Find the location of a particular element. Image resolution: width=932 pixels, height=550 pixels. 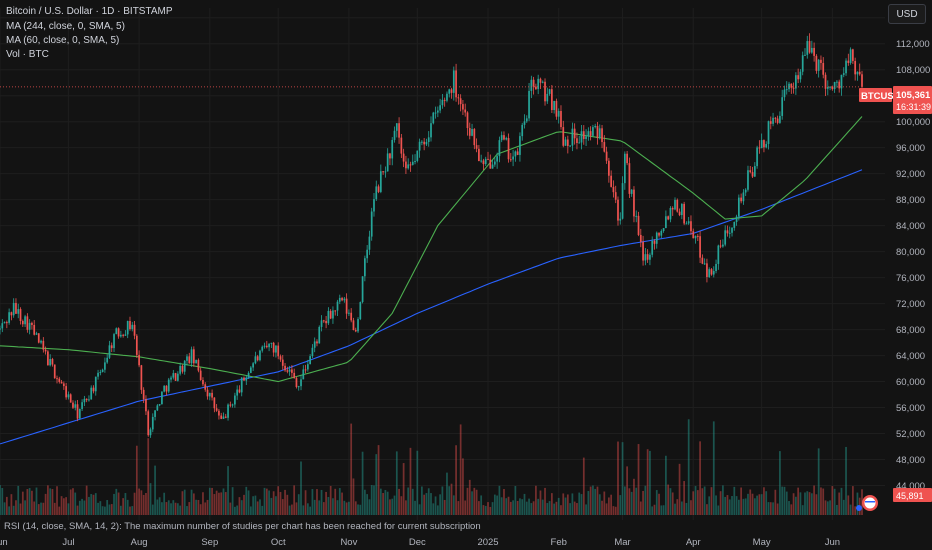

currency-button: USD is located at coordinates (907, 14).